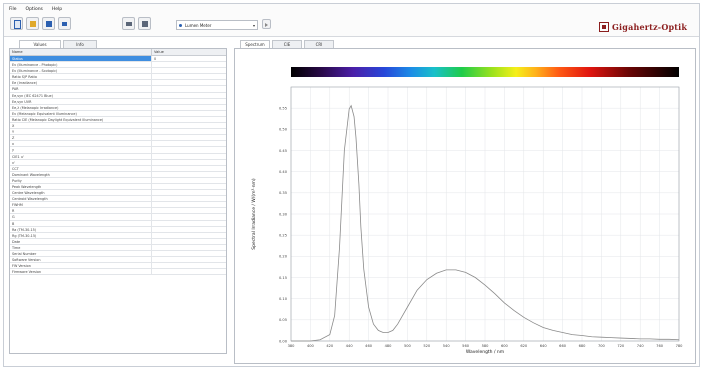 This screenshot has height=373, width=703. What do you see at coordinates (118, 235) in the screenshot?
I see `table-row: Rg (TM-30-15)` at bounding box center [118, 235].